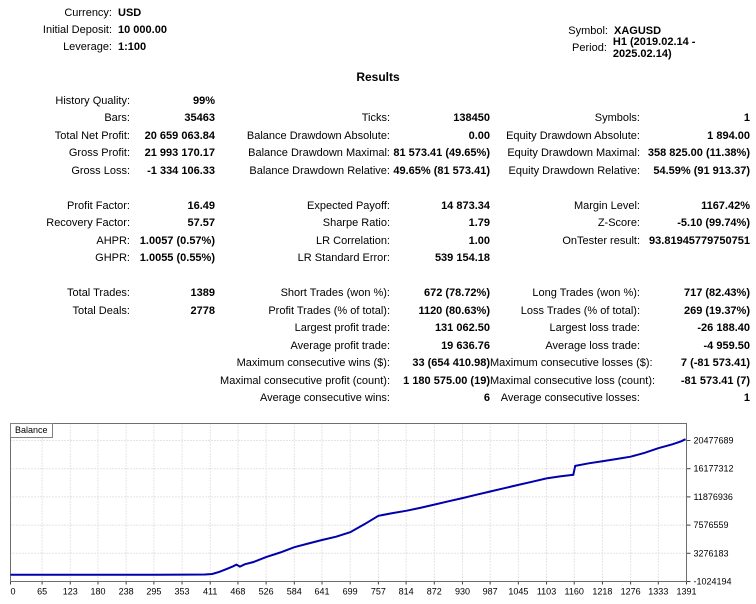 The height and width of the screenshot is (604, 756). I want to click on stat-value: 539 154.18, so click(462, 258).